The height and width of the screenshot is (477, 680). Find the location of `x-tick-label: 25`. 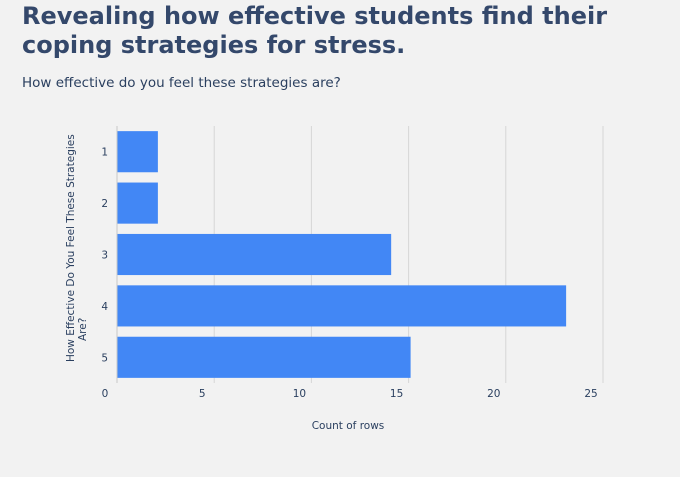

x-tick-label: 25 is located at coordinates (590, 394).